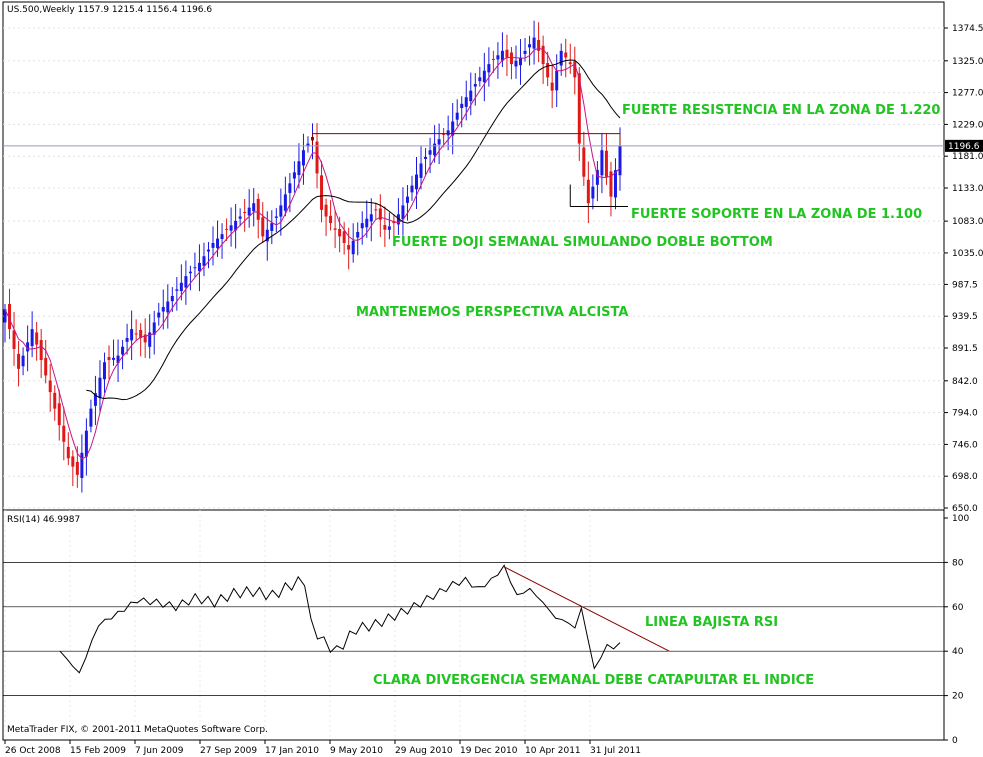 Image resolution: width=983 pixels, height=757 pixels. What do you see at coordinates (228, 751) in the screenshot?
I see `time-tick-label: 27 Sep 2009` at bounding box center [228, 751].